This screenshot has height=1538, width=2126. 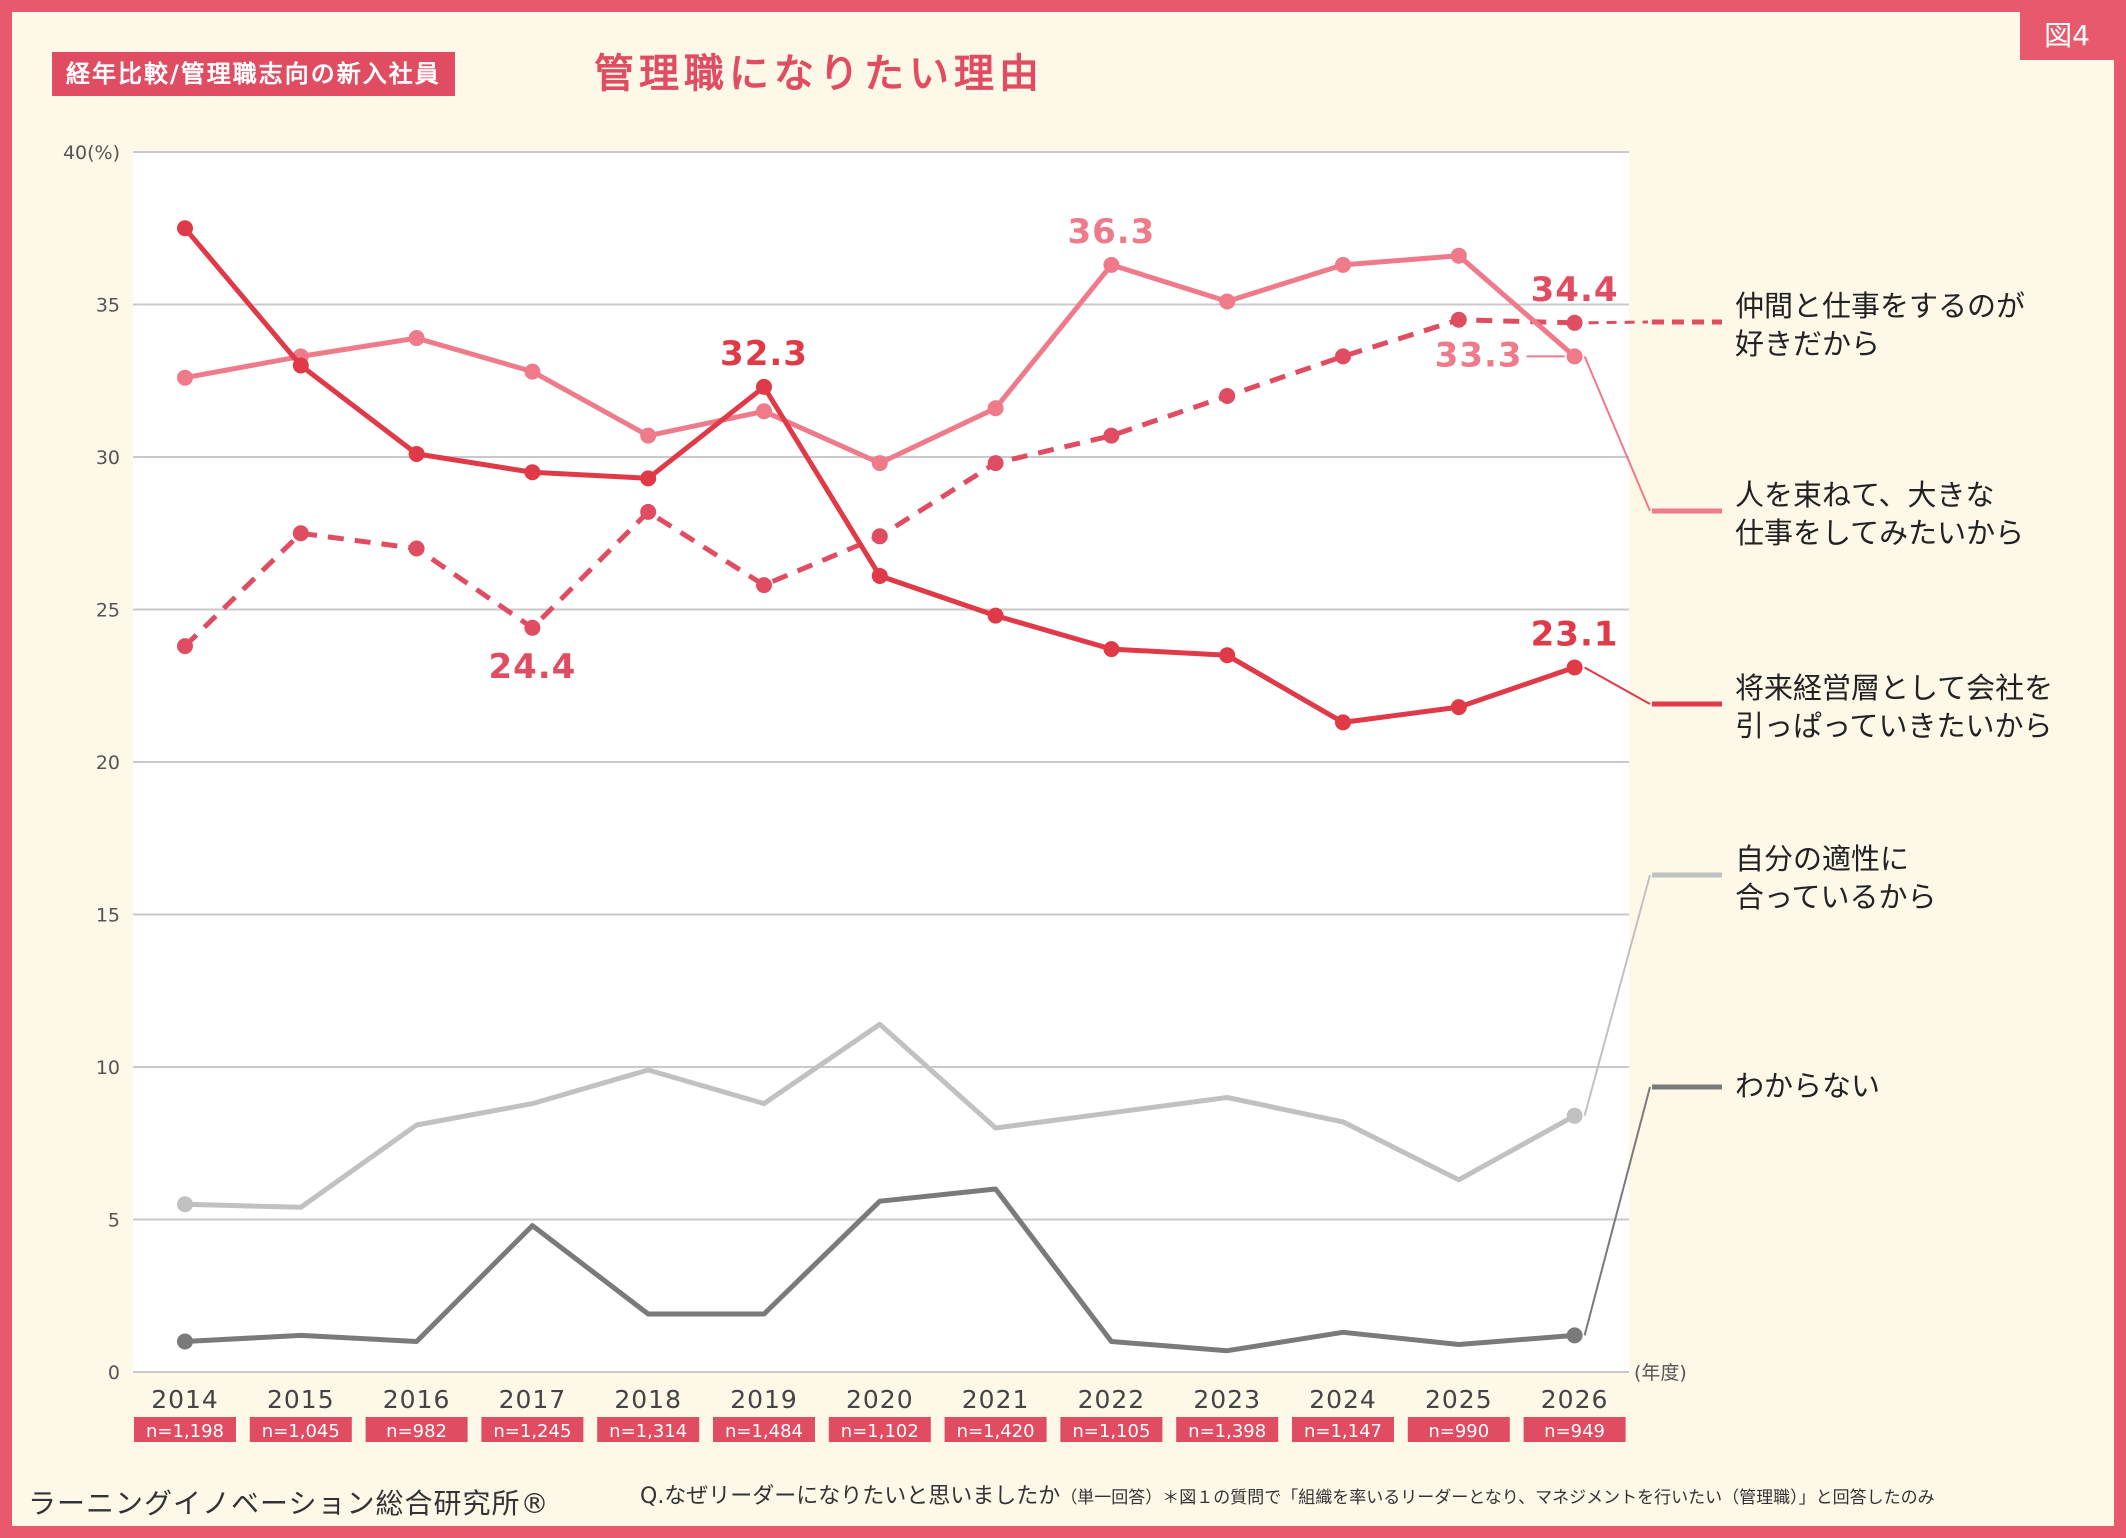 I want to click on sample-size-label: n=1,314, so click(x=648, y=1431).